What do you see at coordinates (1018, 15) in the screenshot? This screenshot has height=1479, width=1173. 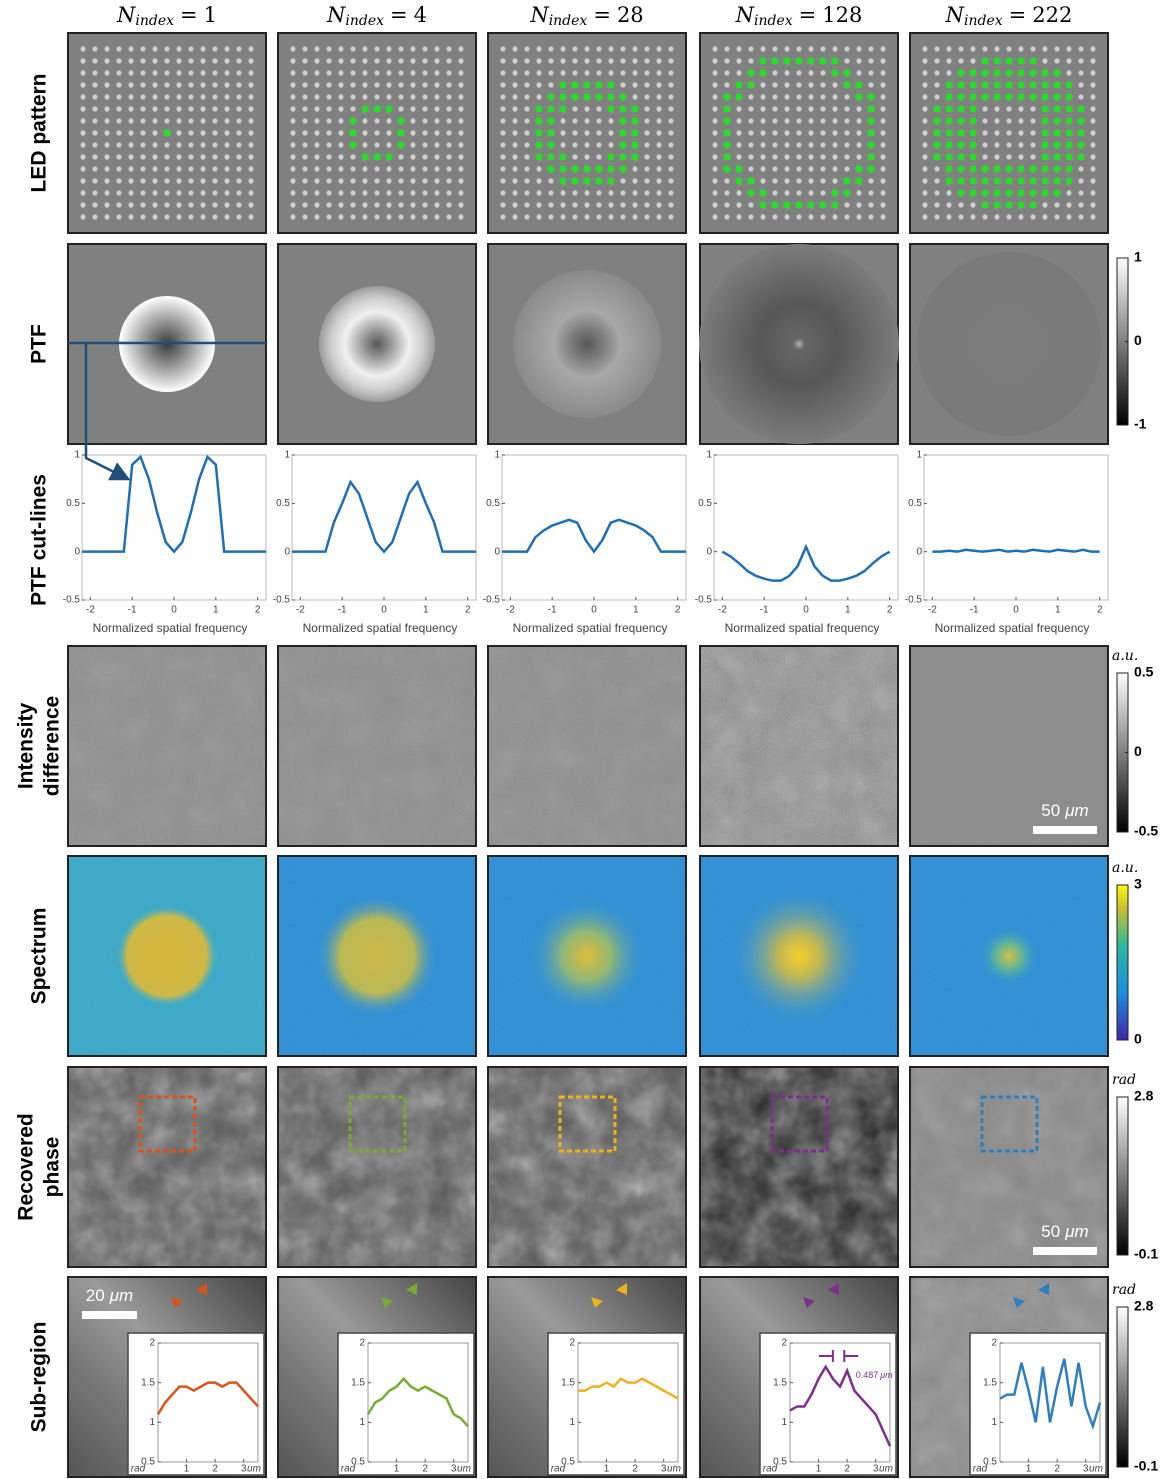 I see `equals: =` at bounding box center [1018, 15].